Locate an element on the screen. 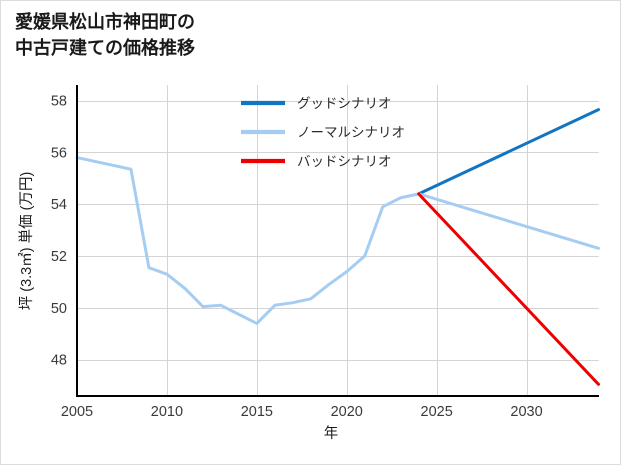 The image size is (621, 466). legend-label: グッドシナリオ is located at coordinates (344, 103).